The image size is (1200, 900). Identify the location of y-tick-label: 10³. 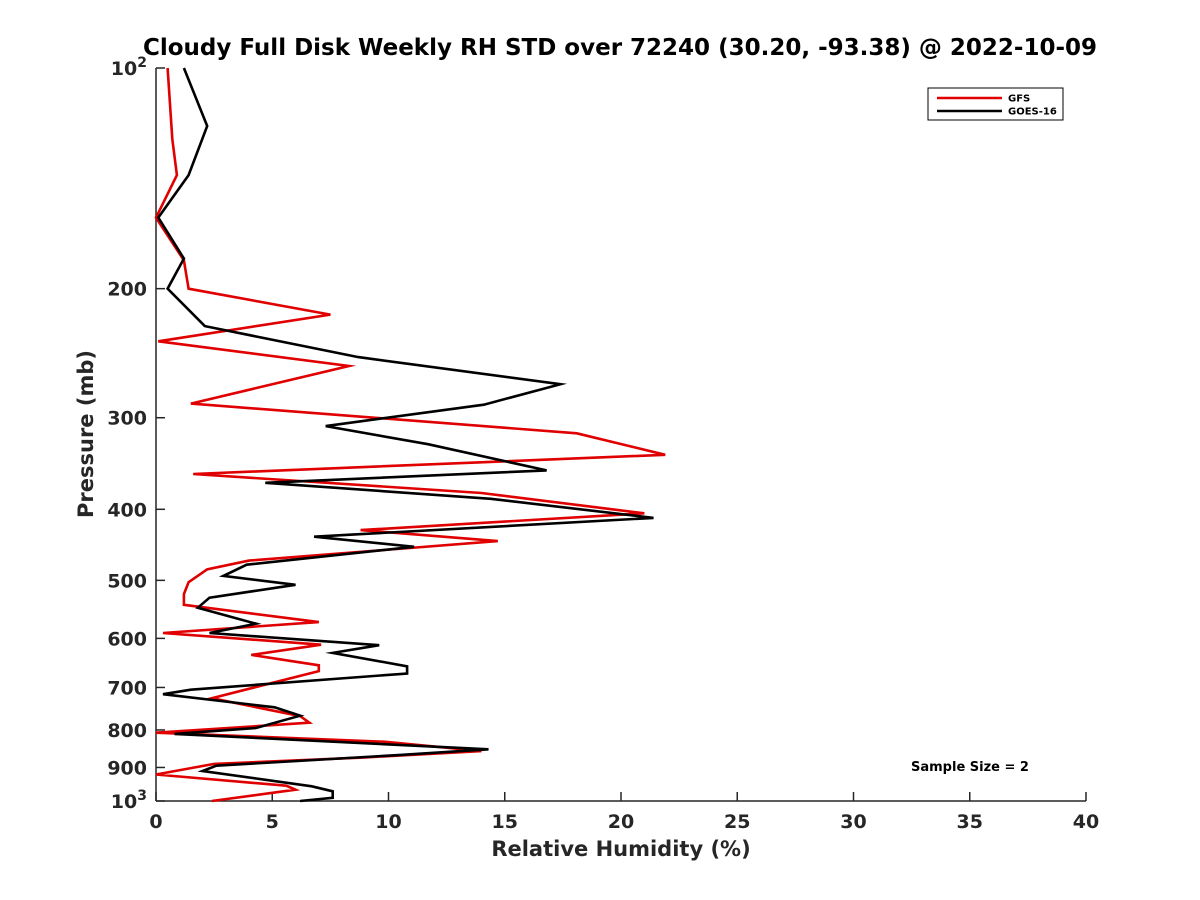
(129, 800).